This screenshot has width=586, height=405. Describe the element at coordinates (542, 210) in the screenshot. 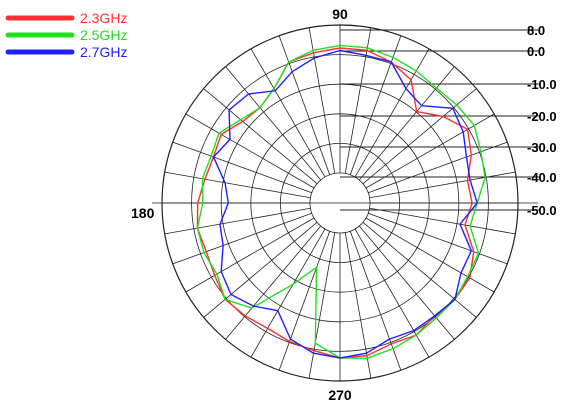

I see `radial-tick-label: -50.0` at that location.